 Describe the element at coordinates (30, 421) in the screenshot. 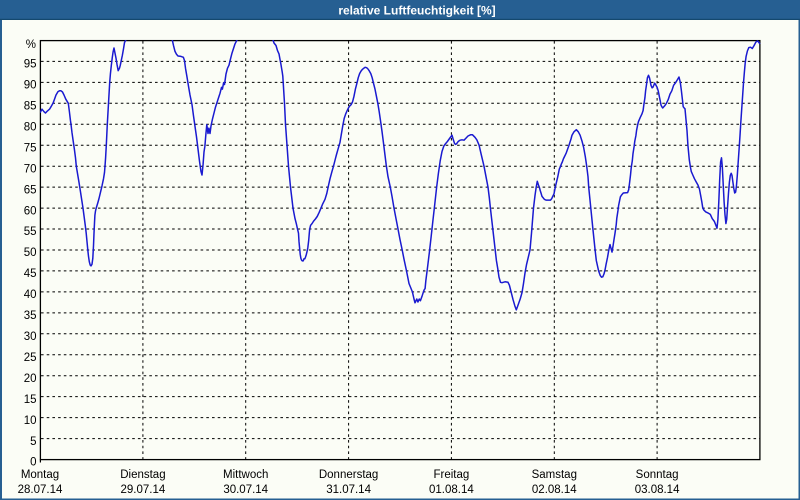

I see `svg-text: 10` at that location.